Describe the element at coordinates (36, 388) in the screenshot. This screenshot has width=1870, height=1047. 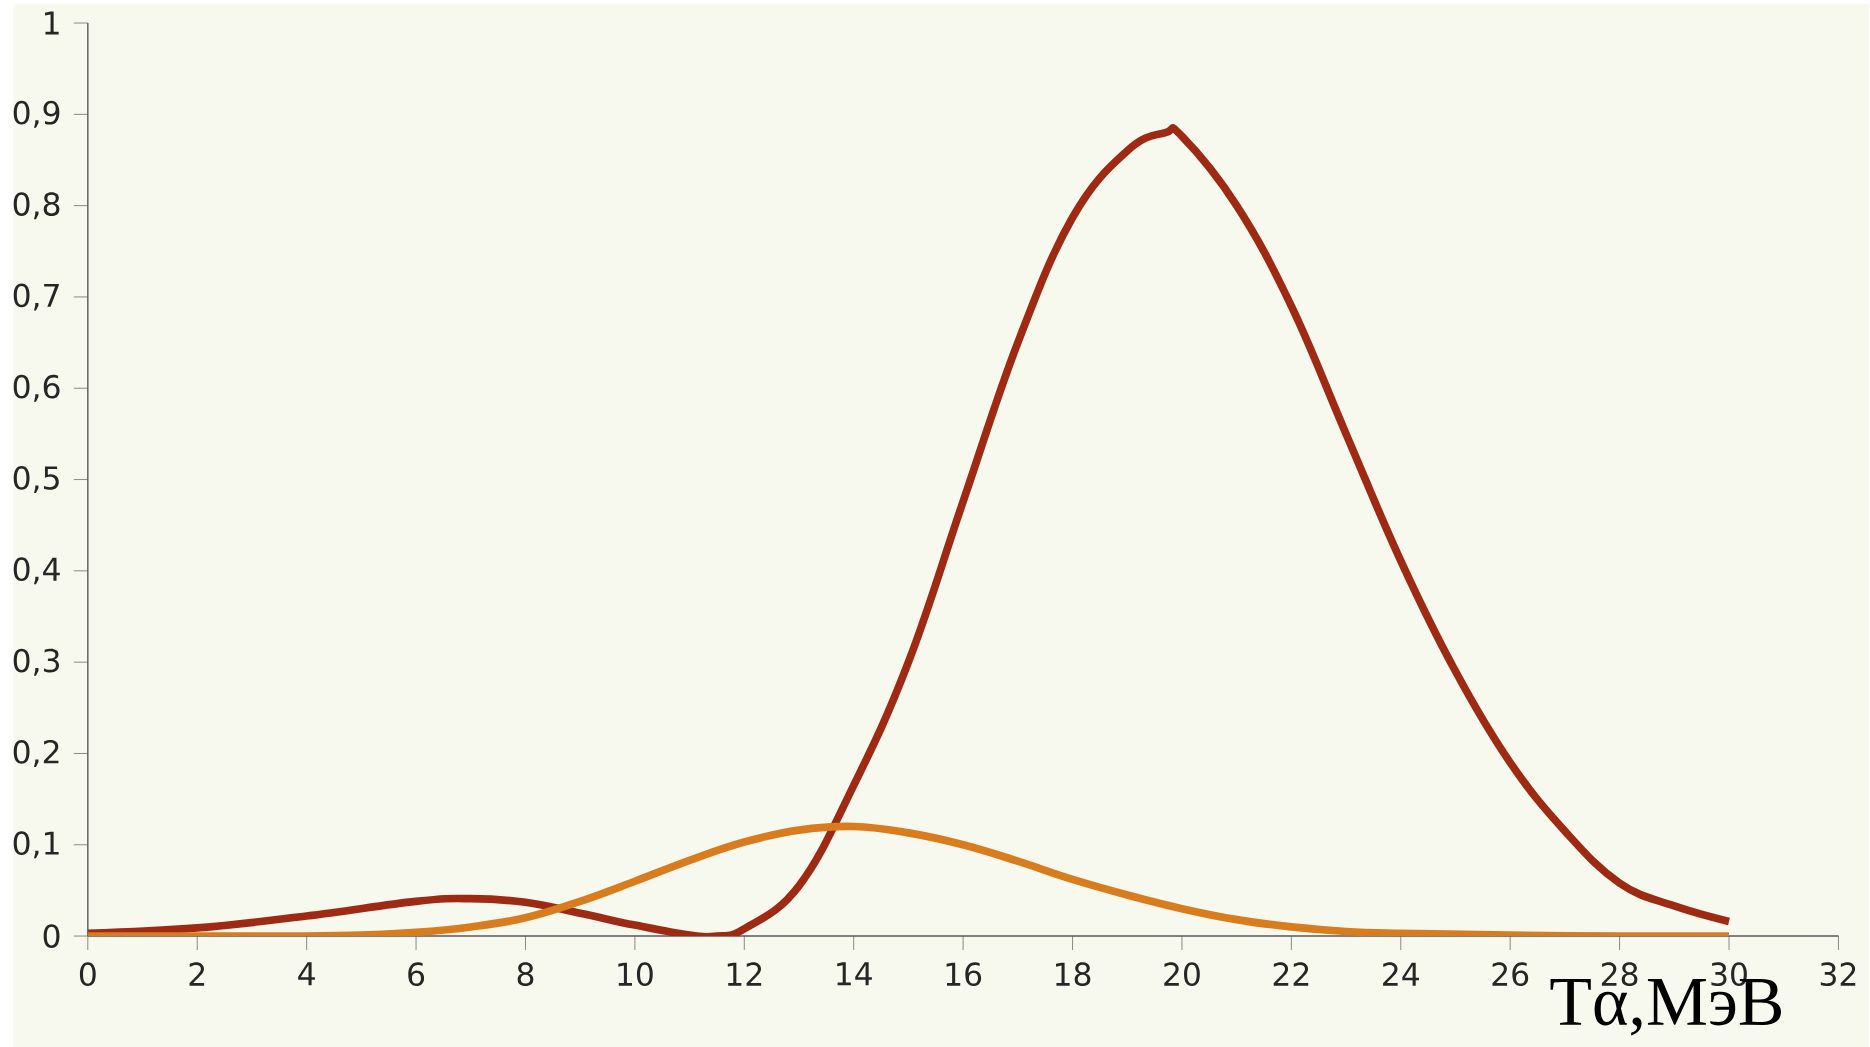
I see `y-tick-label: 0,6` at that location.